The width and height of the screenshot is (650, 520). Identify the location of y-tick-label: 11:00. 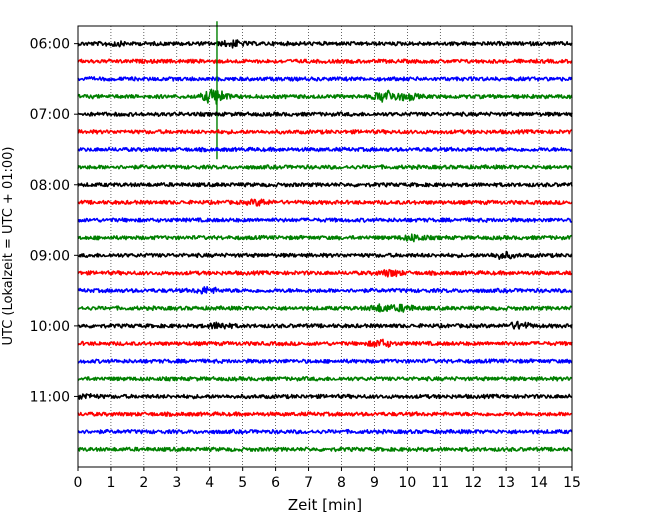
(50, 397).